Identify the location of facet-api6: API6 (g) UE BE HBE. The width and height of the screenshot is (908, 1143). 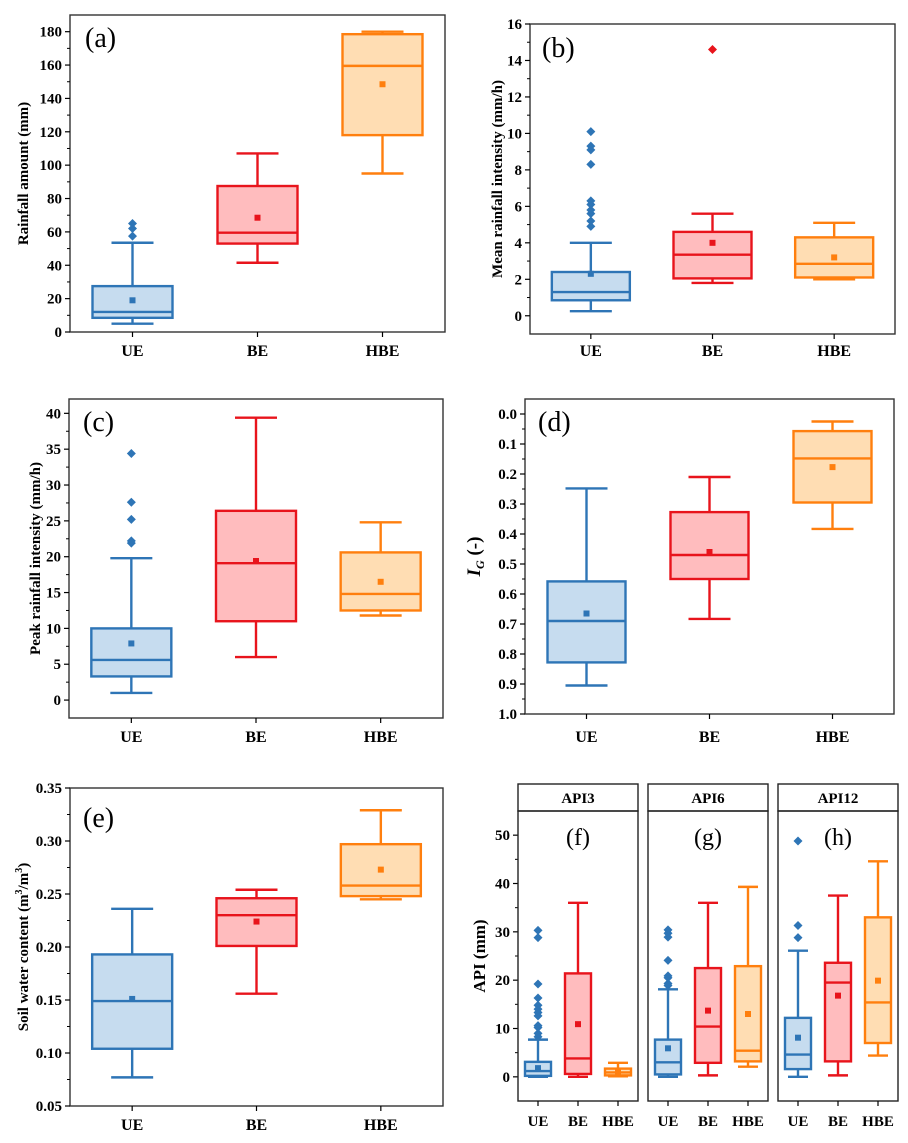
(708, 956).